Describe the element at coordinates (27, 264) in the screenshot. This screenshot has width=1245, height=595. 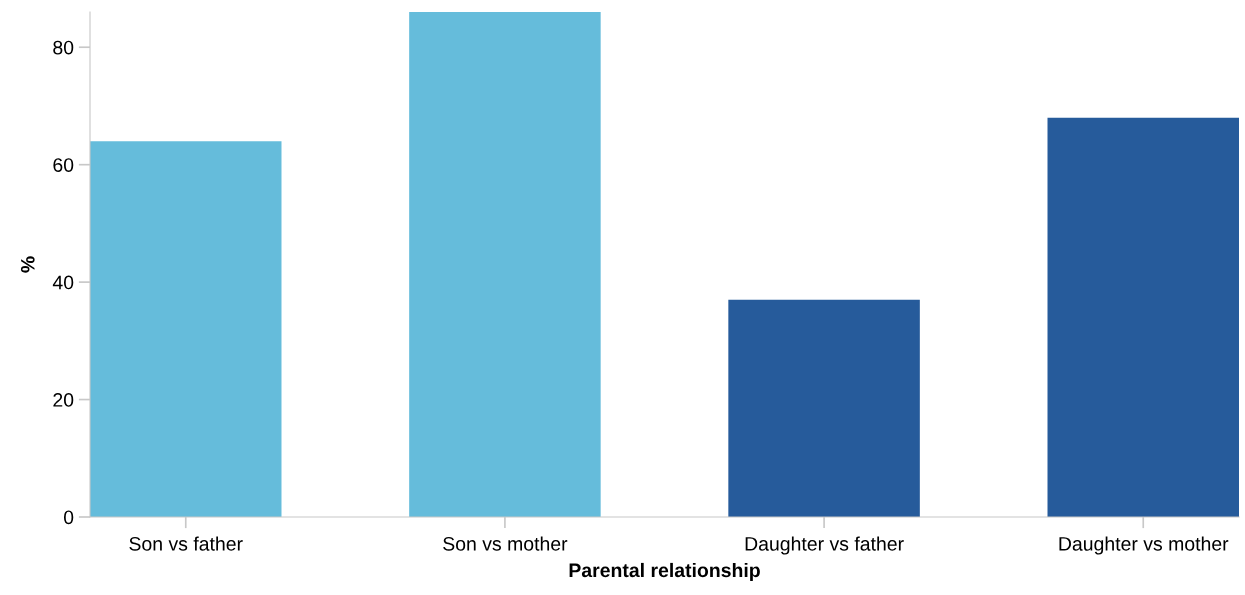
I see `y-axis-title: %` at that location.